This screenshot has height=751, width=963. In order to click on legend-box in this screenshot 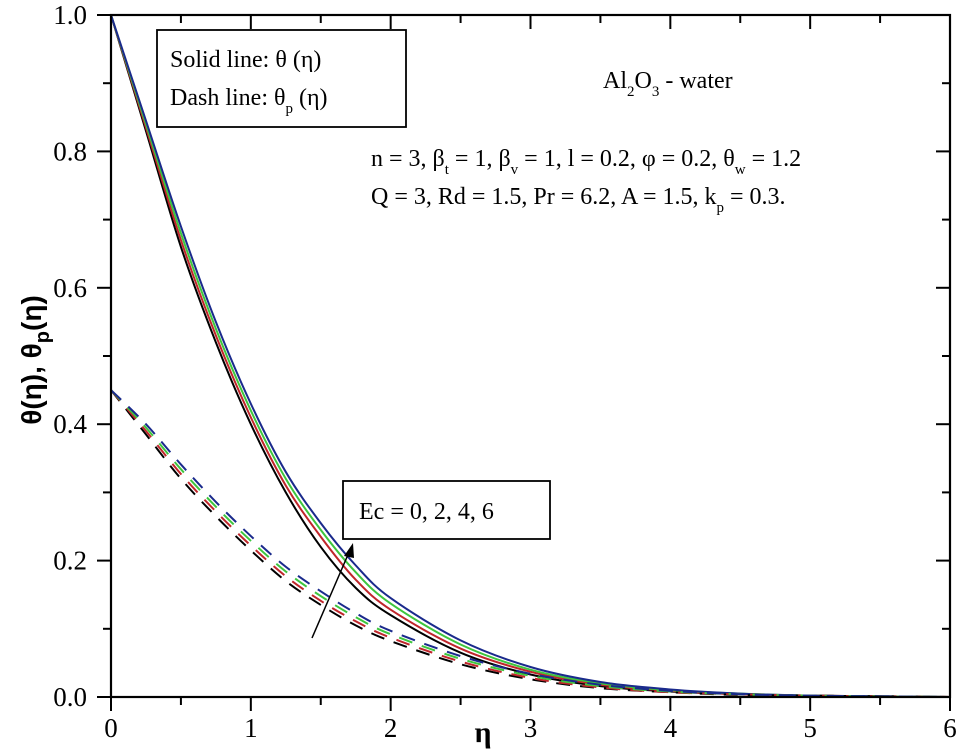, I will do `click(281, 78)`.